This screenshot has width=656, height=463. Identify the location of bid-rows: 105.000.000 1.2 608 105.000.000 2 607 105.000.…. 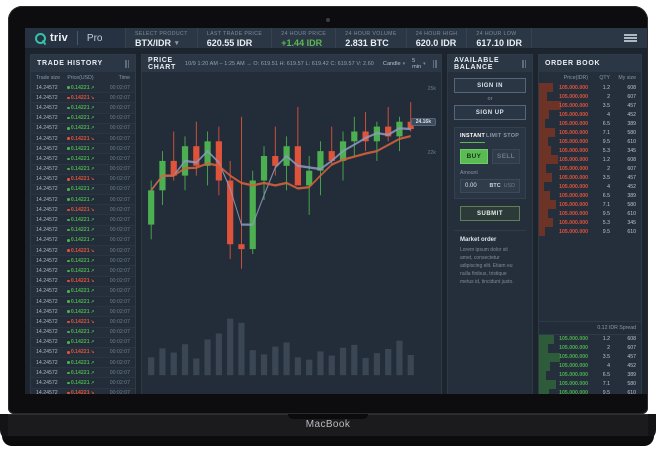
(590, 364).